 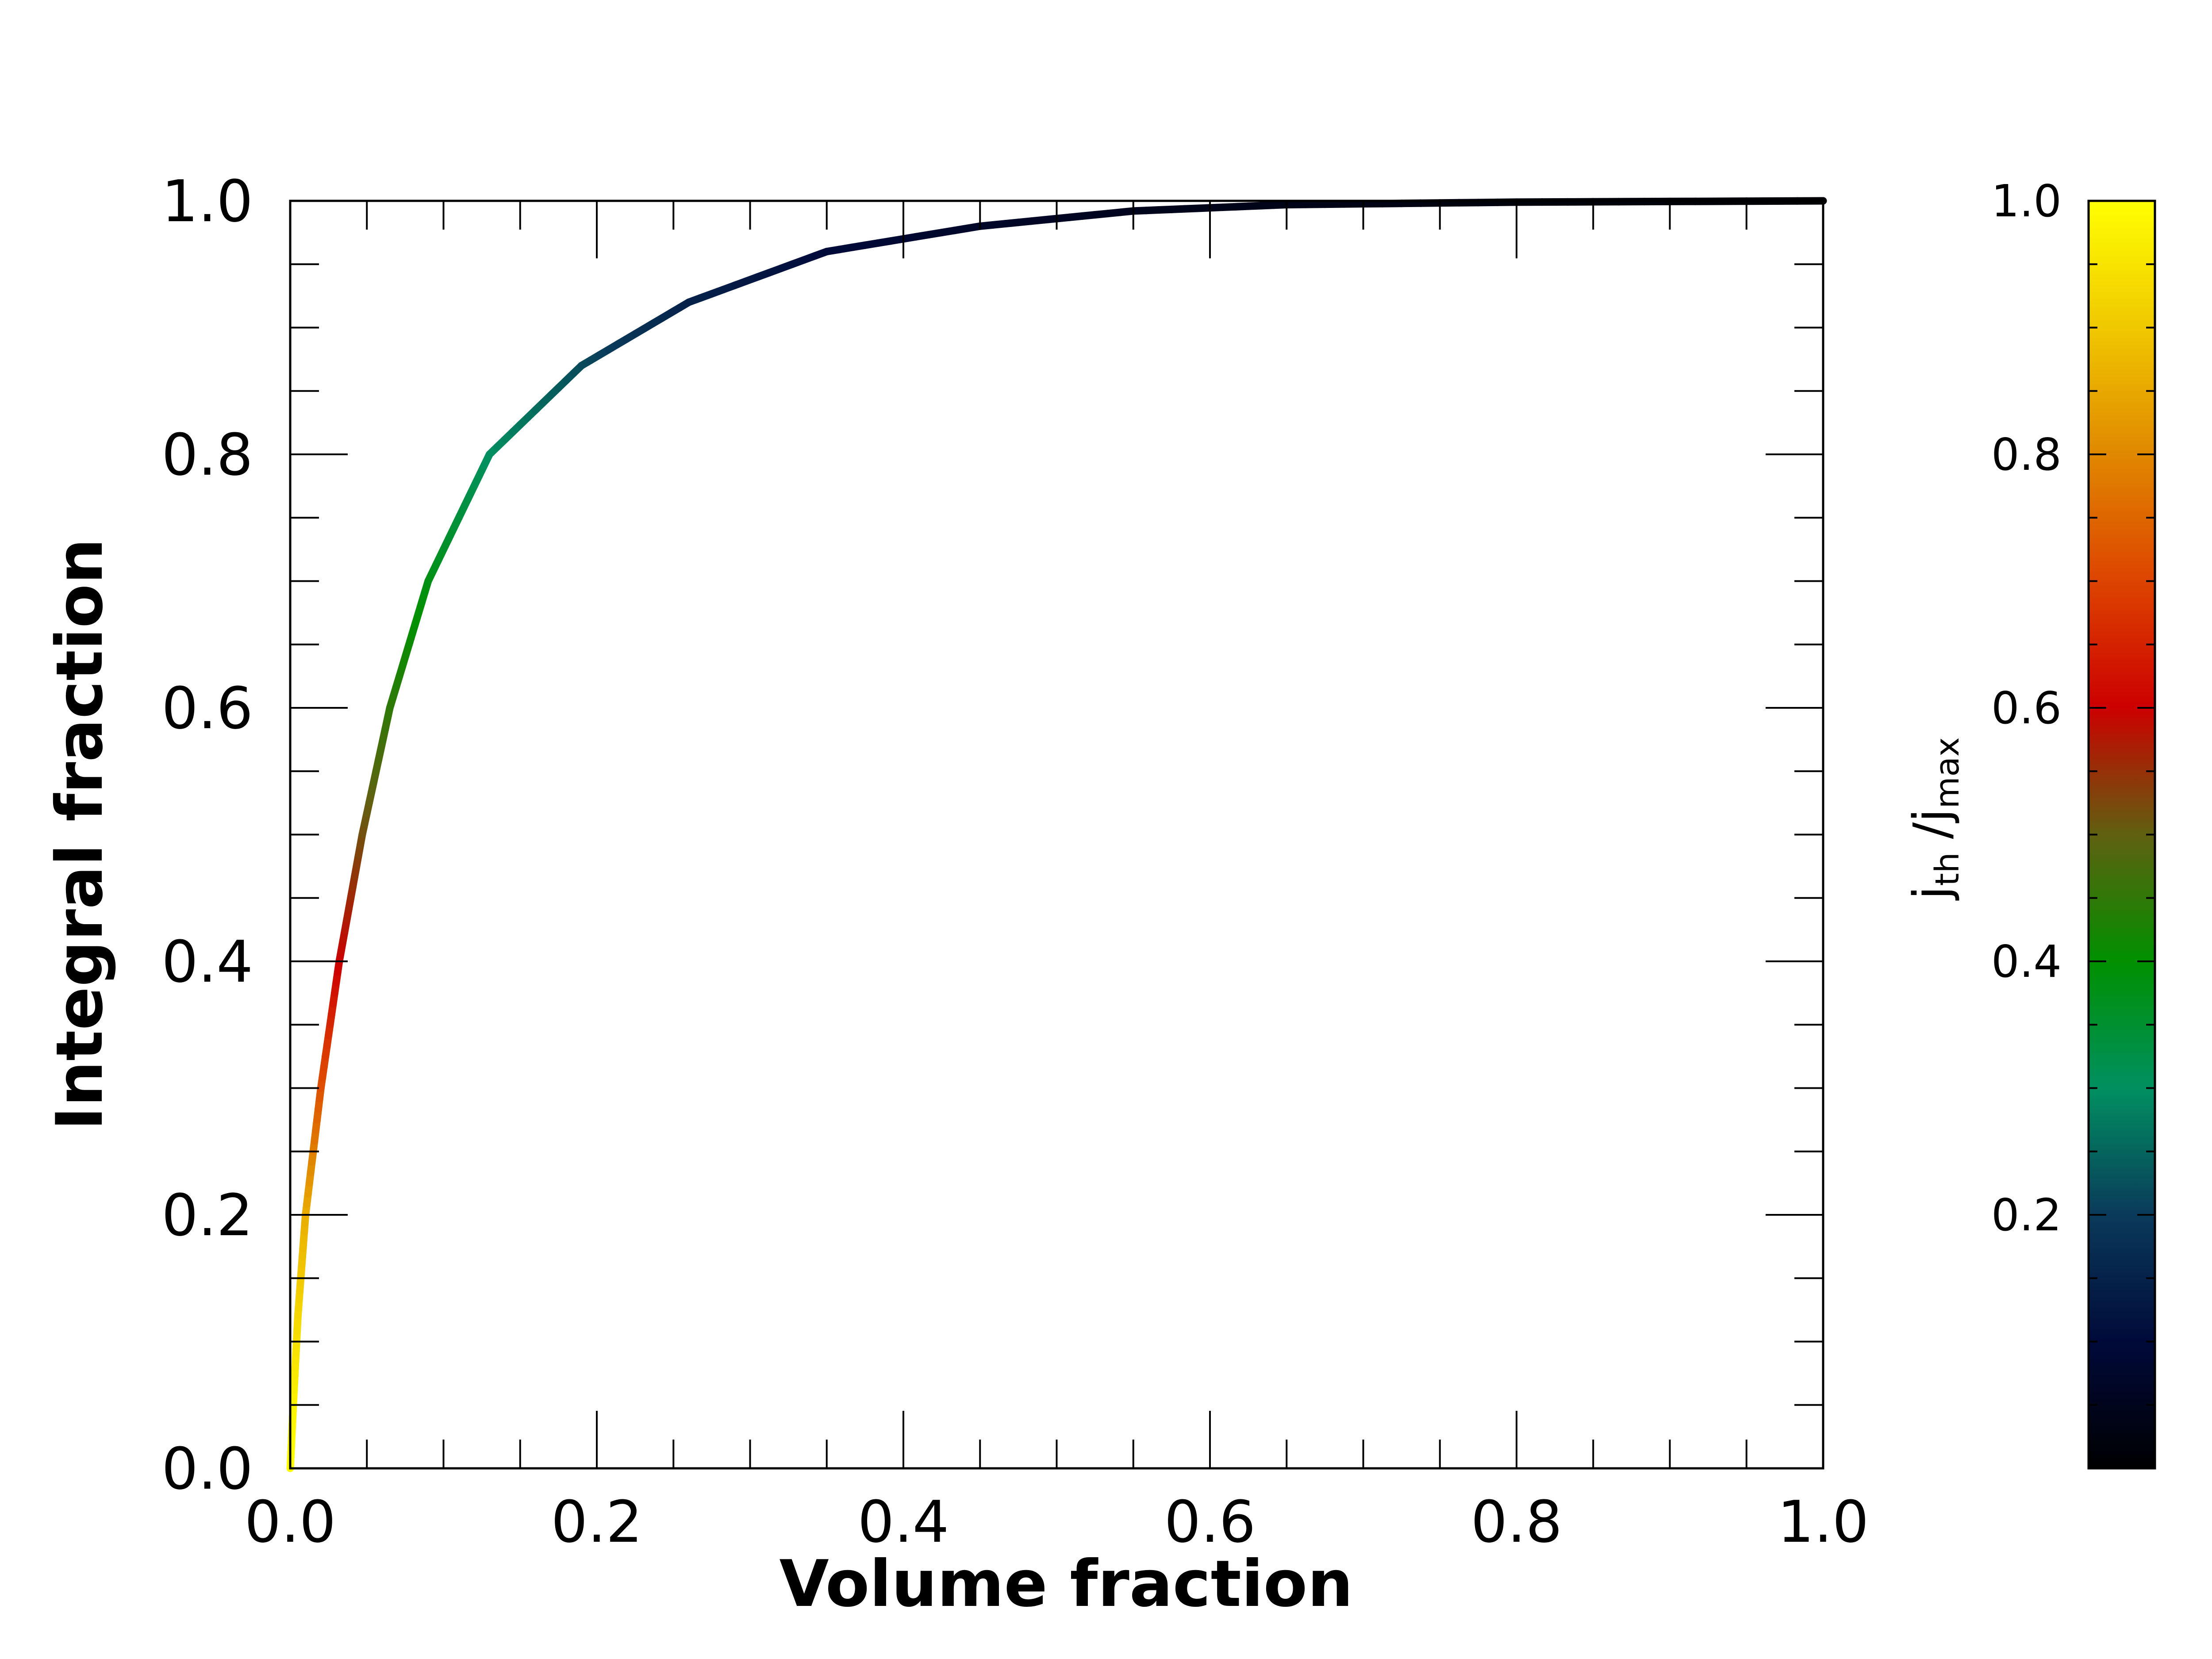 What do you see at coordinates (2027, 962) in the screenshot?
I see `colorbar-tick-label: 0.4` at bounding box center [2027, 962].